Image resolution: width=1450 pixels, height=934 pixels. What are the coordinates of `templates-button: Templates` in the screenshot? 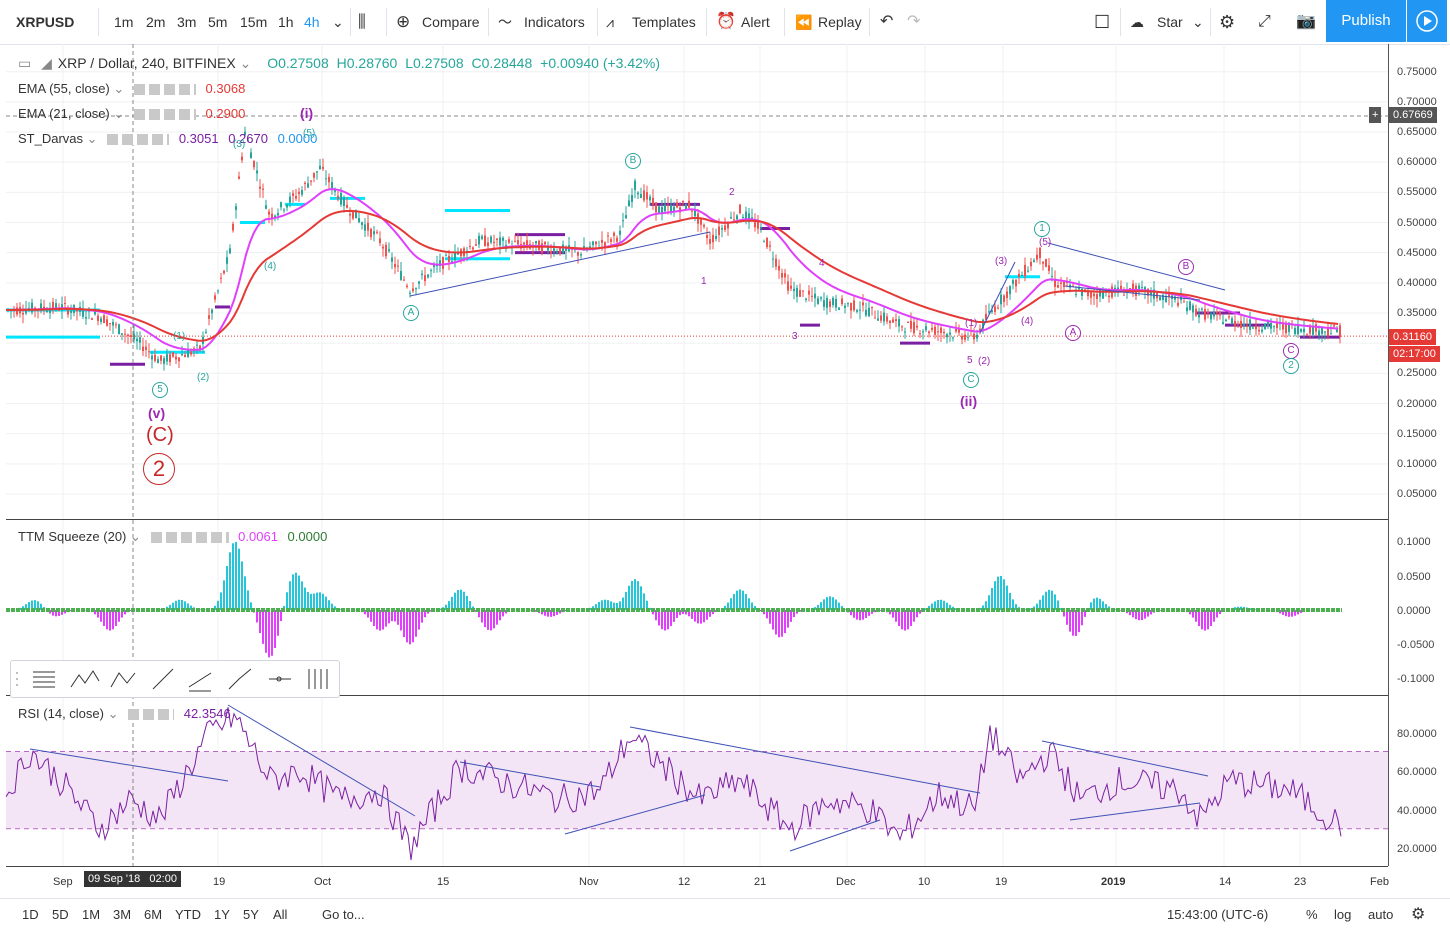 It's located at (664, 22).